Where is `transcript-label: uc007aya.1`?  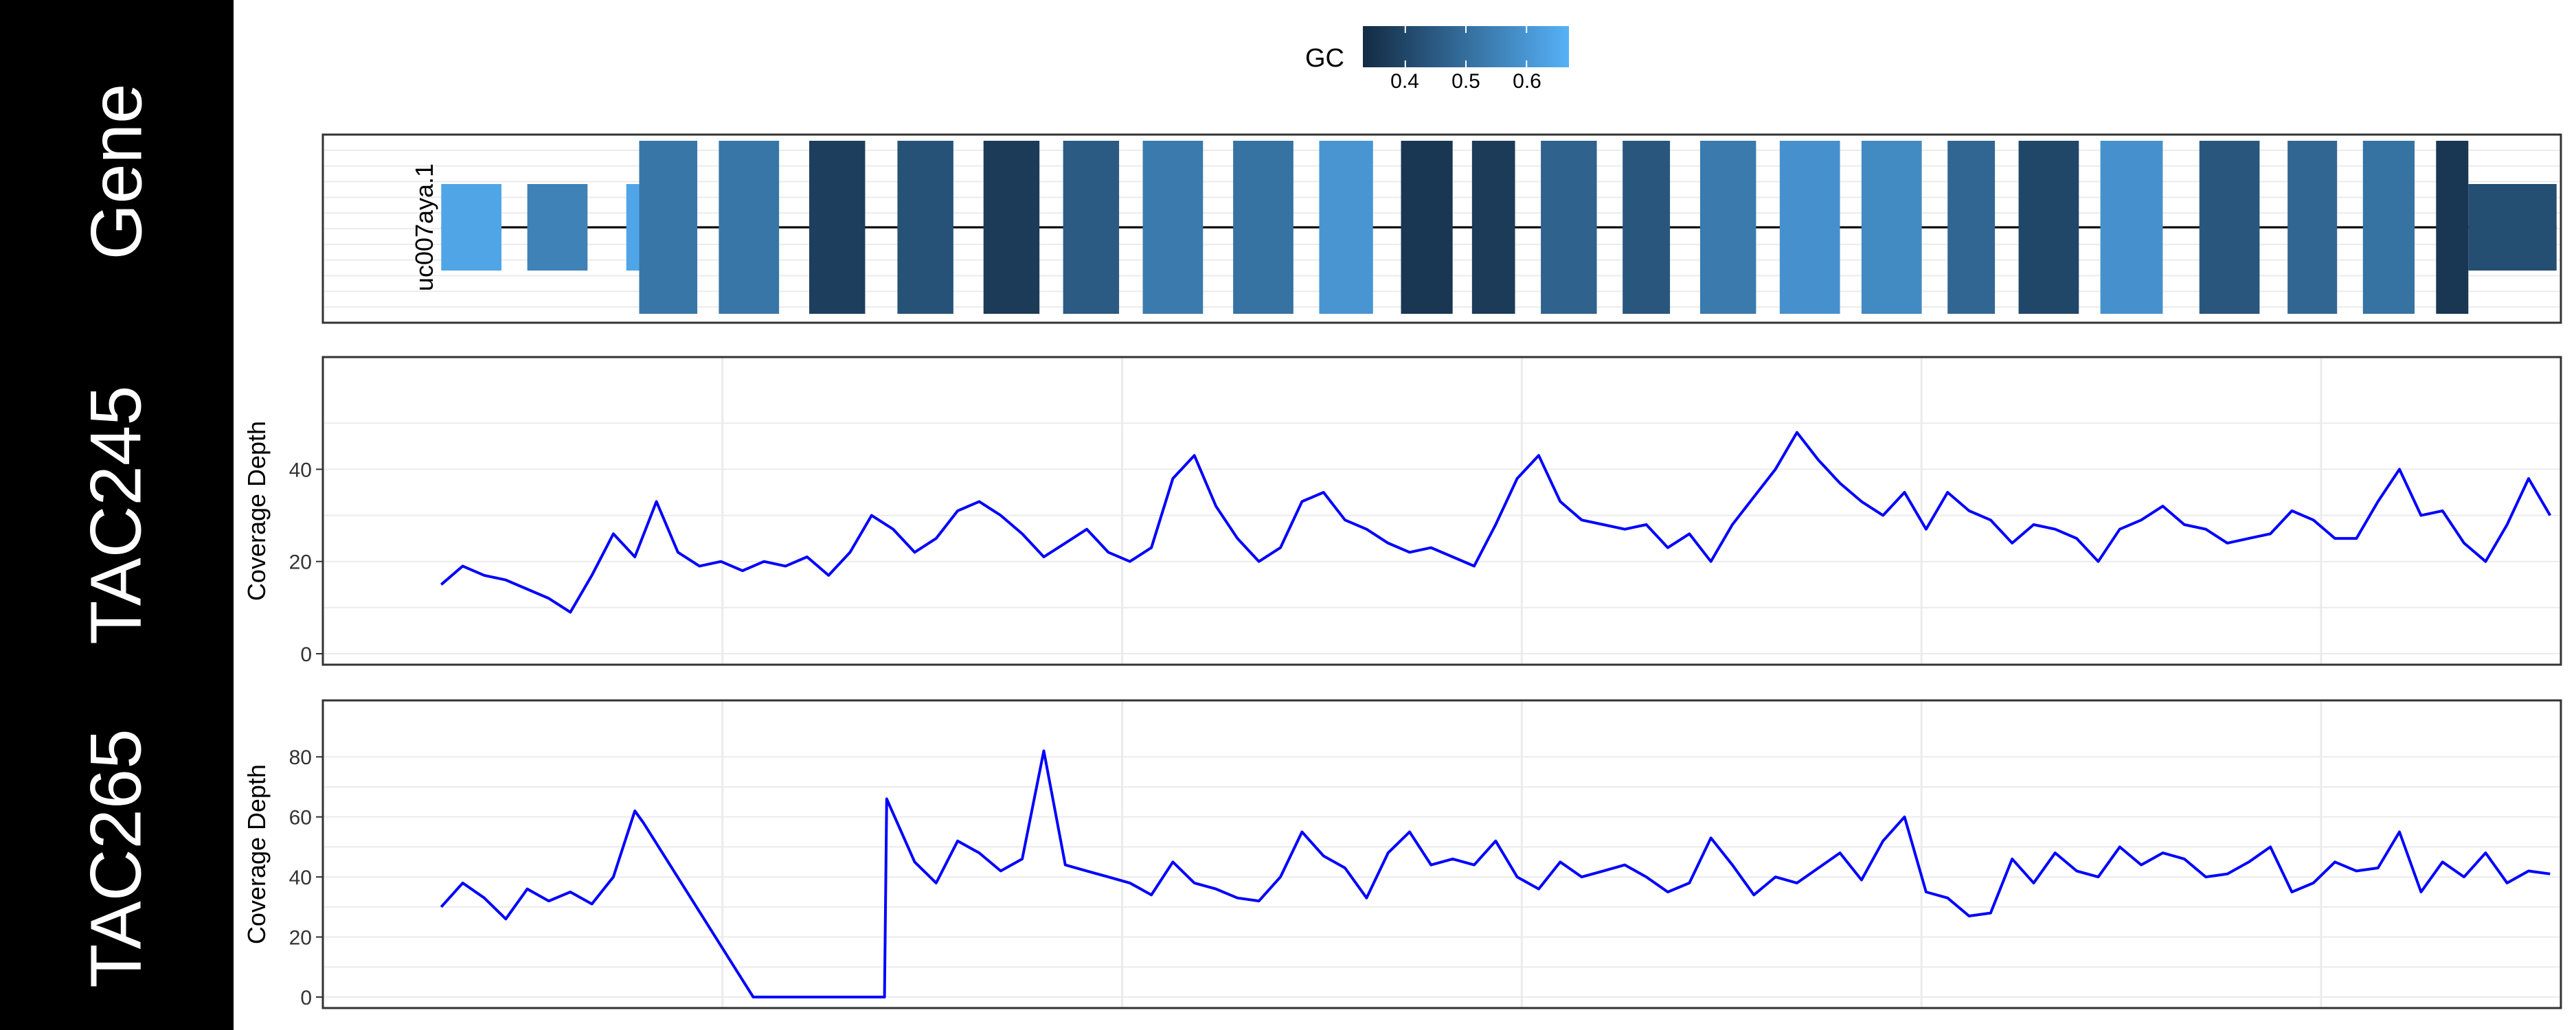
transcript-label: uc007aya.1 is located at coordinates (424, 227).